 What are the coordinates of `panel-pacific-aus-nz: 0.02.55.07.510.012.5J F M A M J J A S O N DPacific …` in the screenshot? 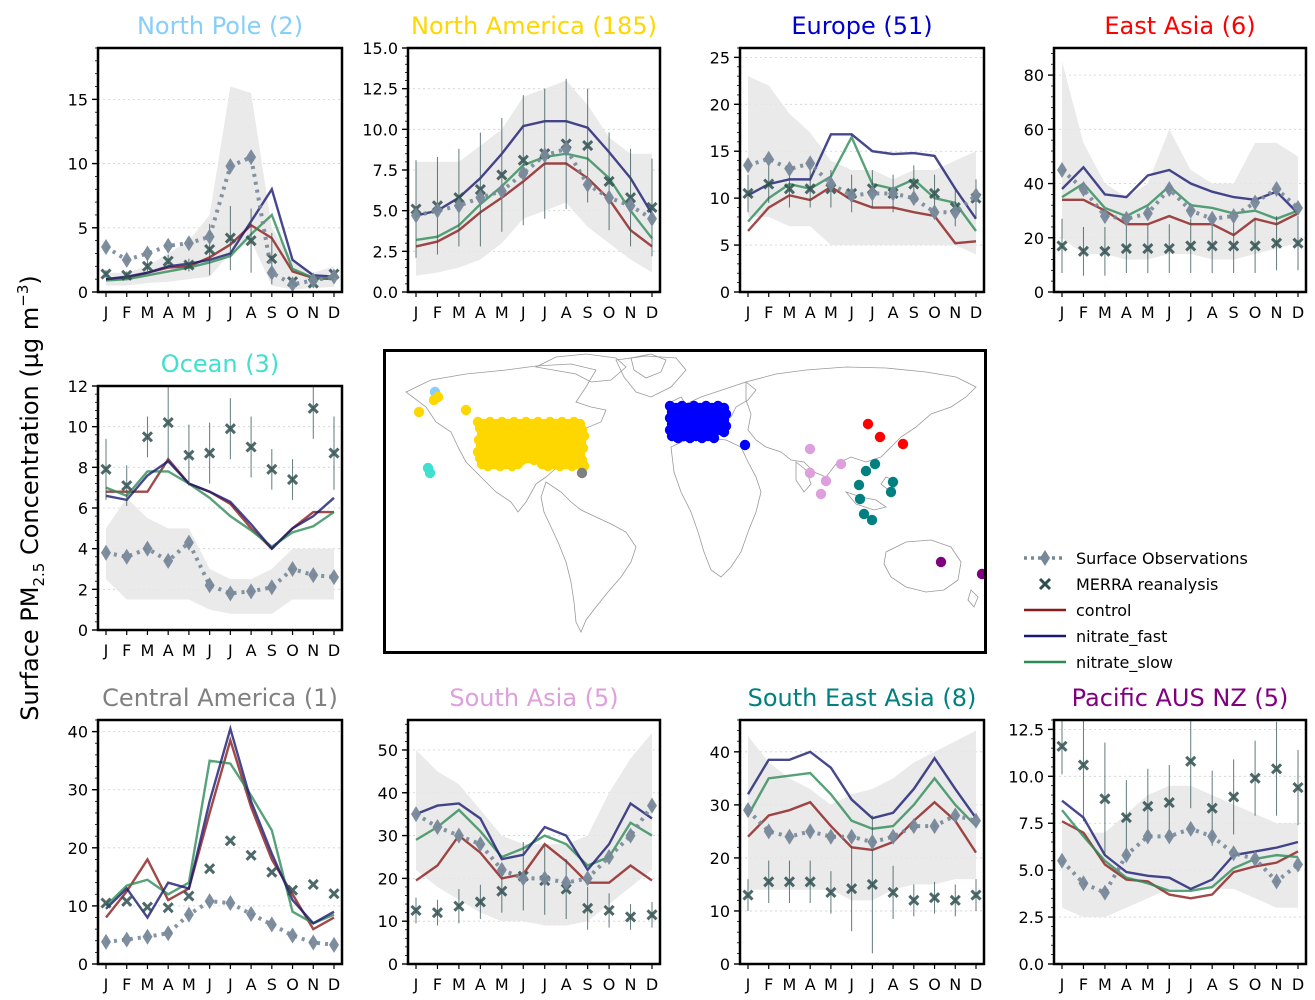 It's located at (1158, 839).